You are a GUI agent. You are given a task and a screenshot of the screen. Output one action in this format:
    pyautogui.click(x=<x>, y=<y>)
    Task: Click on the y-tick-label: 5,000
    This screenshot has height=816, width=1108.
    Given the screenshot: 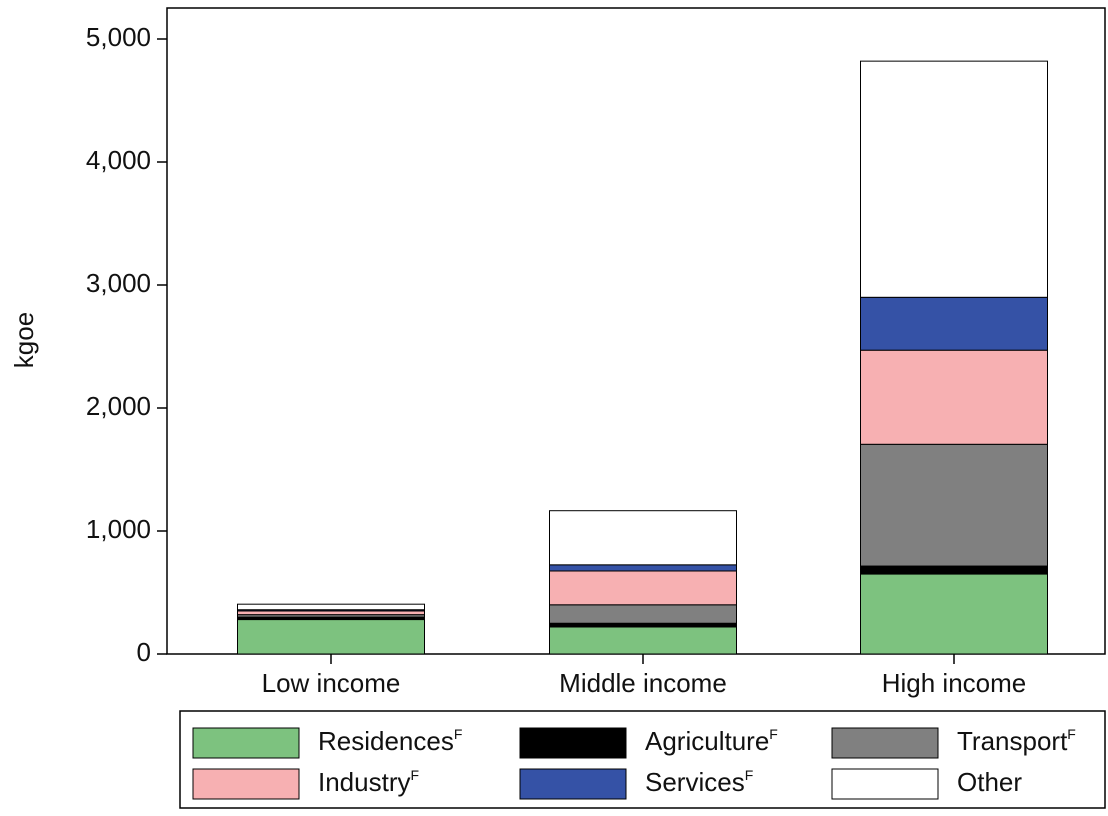 What is the action you would take?
    pyautogui.click(x=118, y=37)
    